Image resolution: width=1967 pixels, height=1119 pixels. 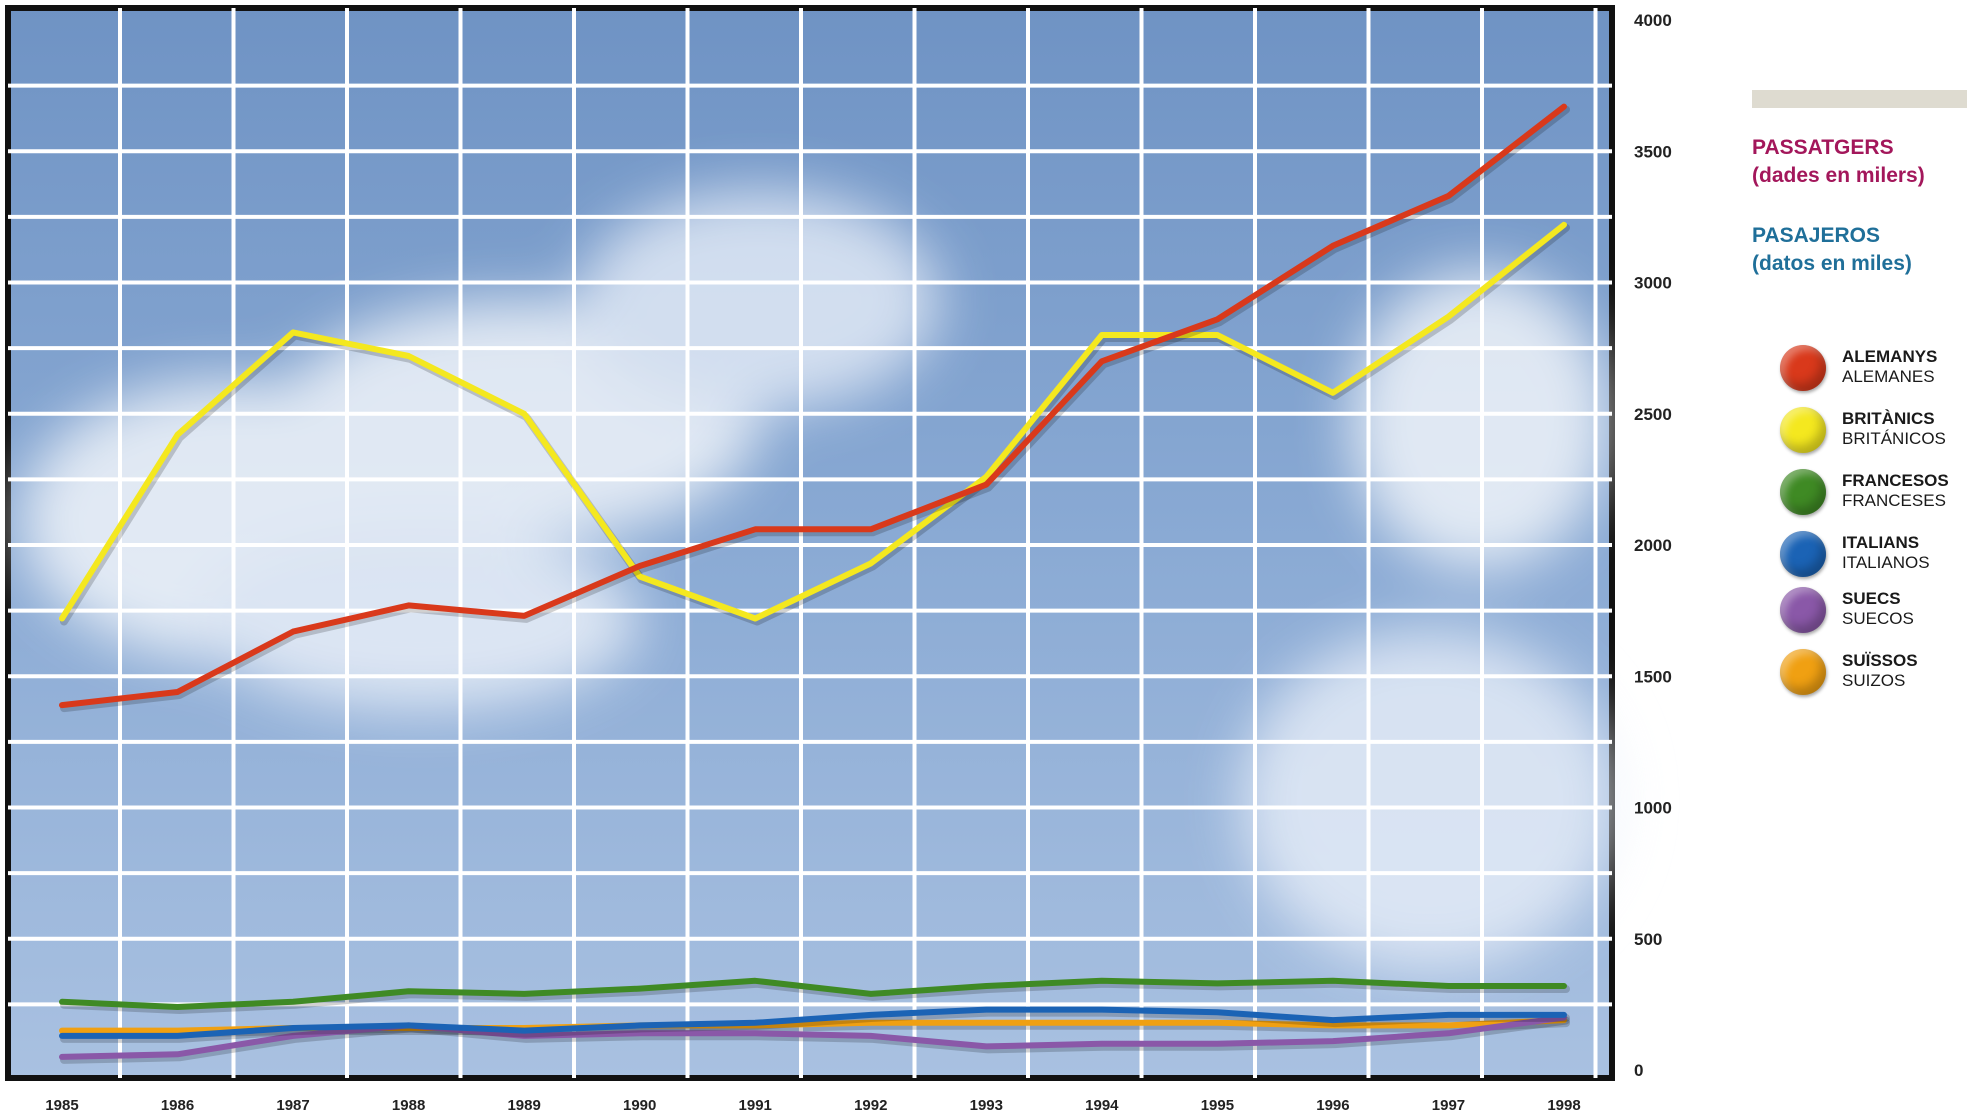 I want to click on legend-label-ca: FRANCESOS, so click(x=1895, y=480).